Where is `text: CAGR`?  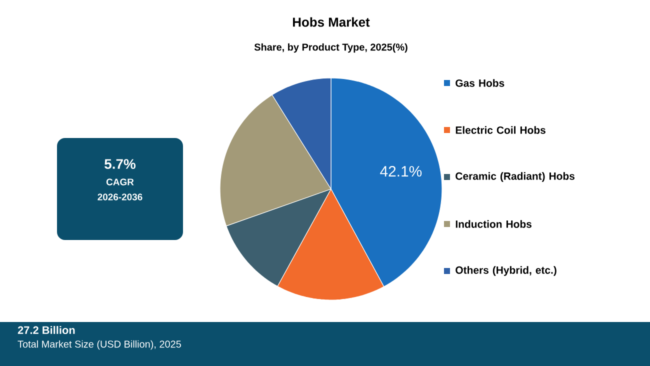 text: CAGR is located at coordinates (120, 182).